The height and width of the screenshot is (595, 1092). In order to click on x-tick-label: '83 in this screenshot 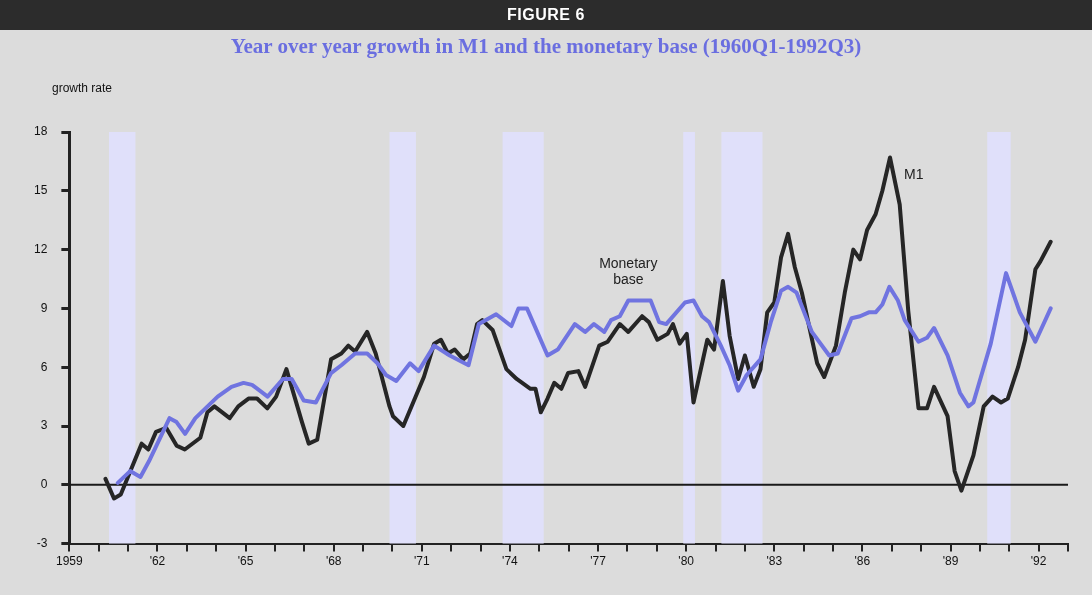, I will do `click(774, 561)`.